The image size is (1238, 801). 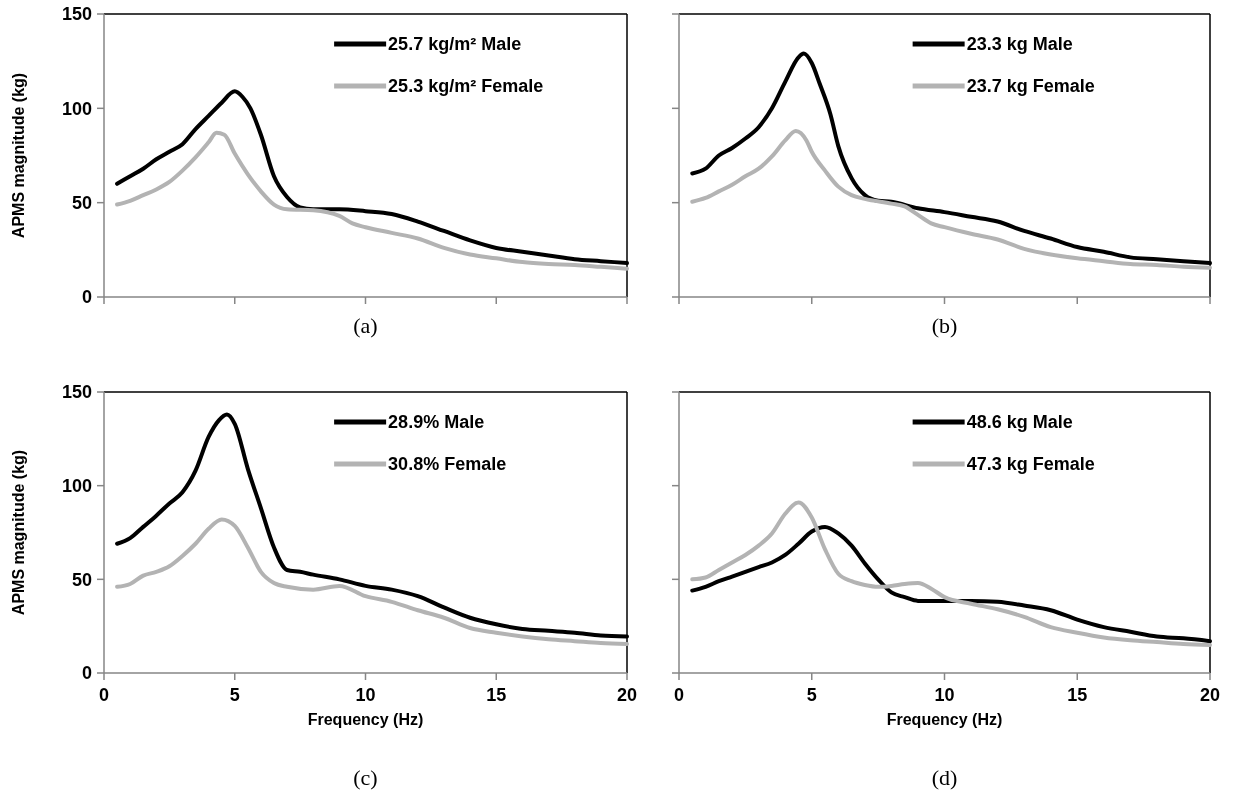 What do you see at coordinates (1030, 464) in the screenshot?
I see `legend-label: 47.3 kg Female` at bounding box center [1030, 464].